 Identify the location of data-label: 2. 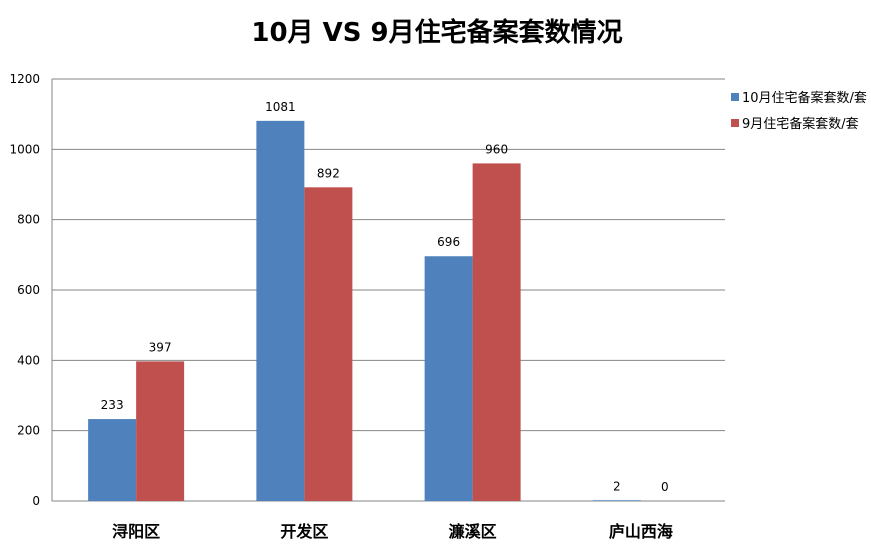
(617, 486).